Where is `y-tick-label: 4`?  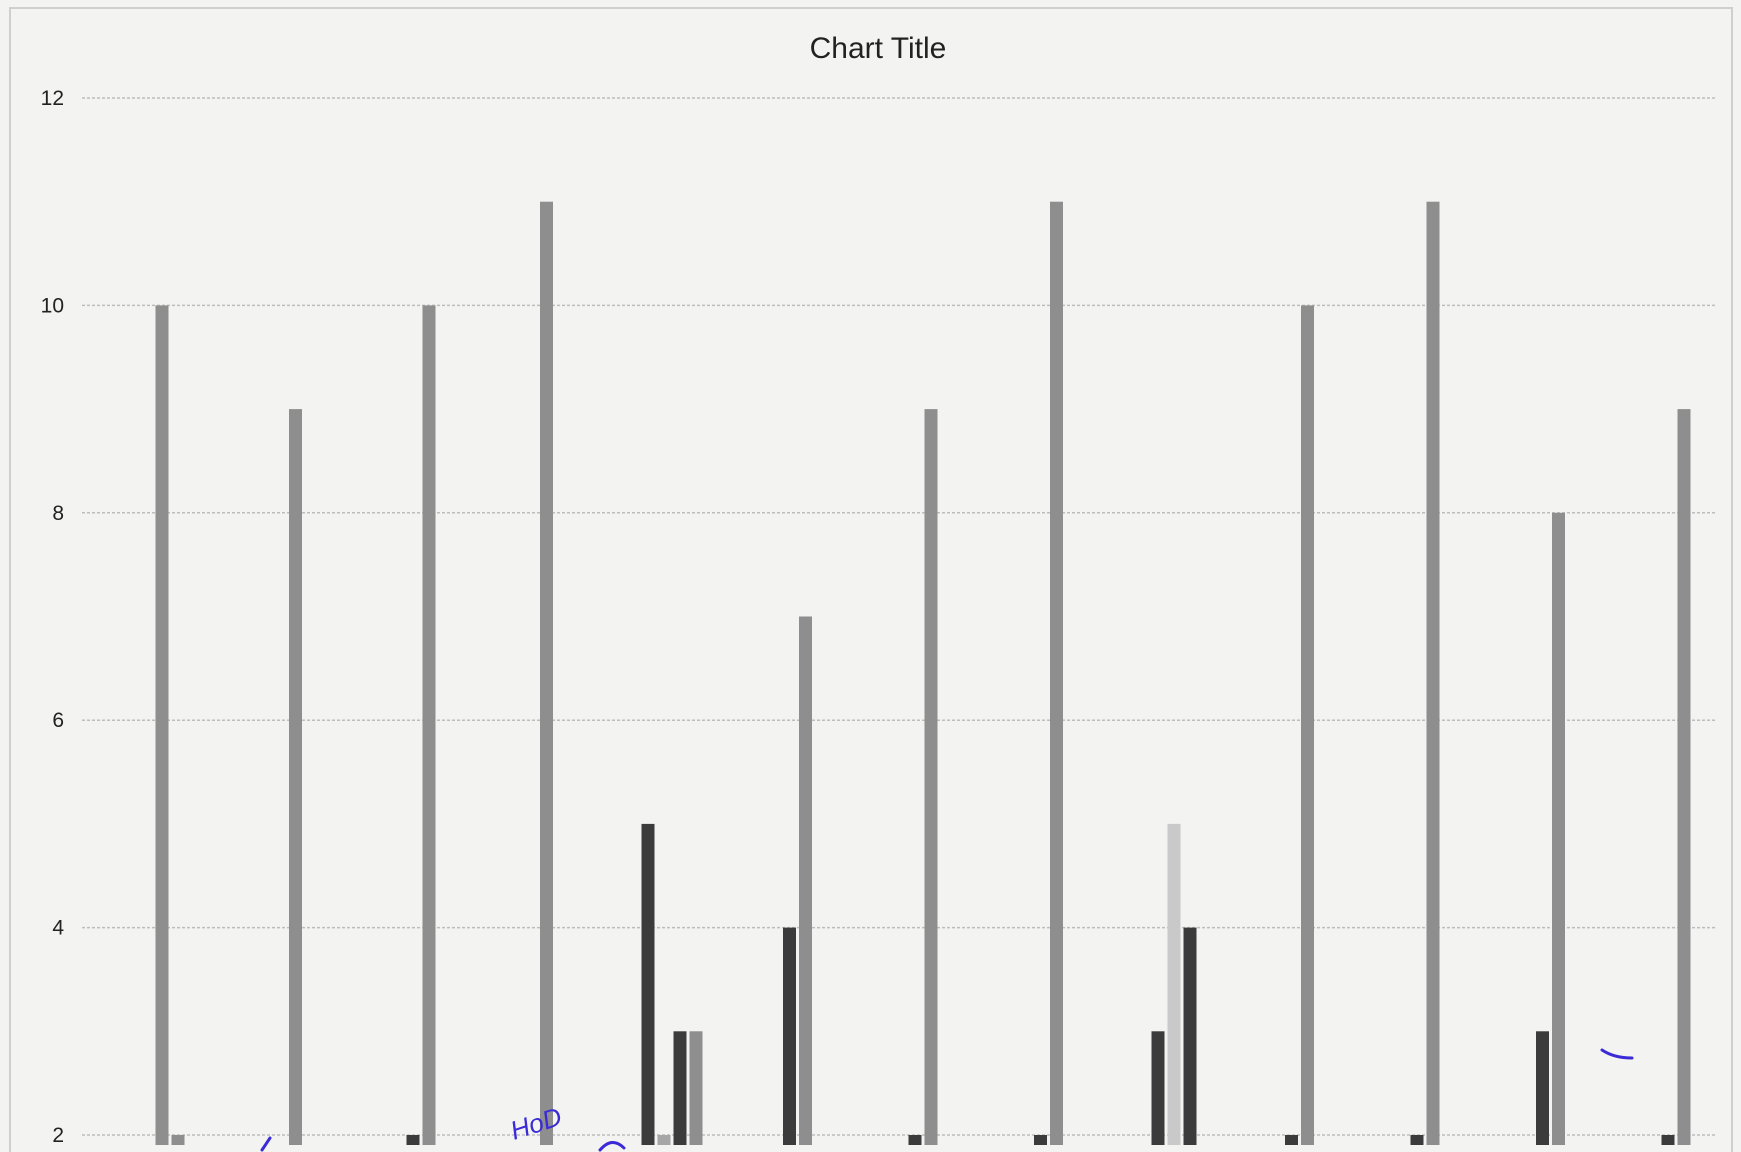 y-tick-label: 4 is located at coordinates (58, 928).